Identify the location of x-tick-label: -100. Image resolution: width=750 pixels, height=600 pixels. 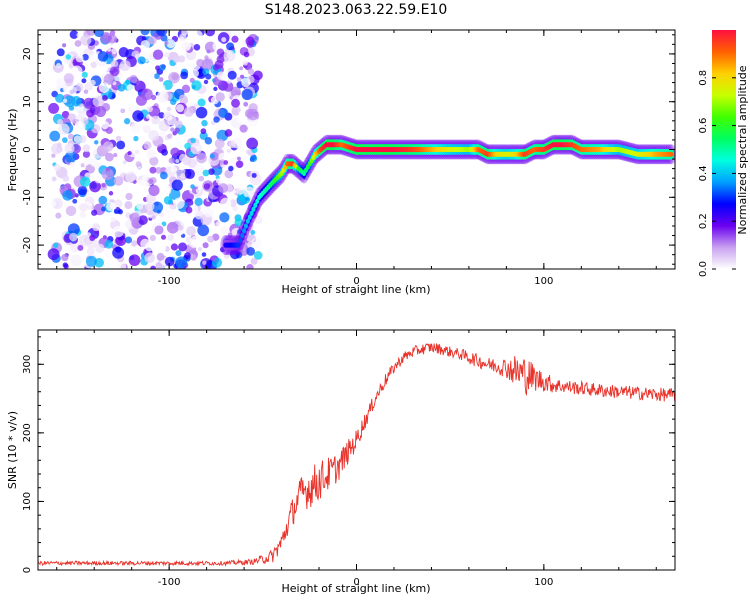
(169, 582).